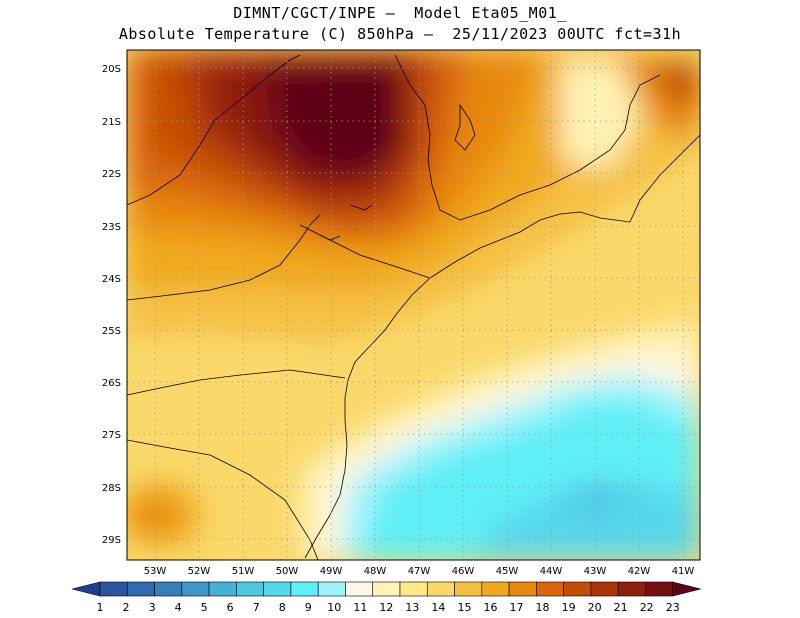 This screenshot has width=800, height=618. What do you see at coordinates (111, 69) in the screenshot?
I see `lat-label: 20S` at bounding box center [111, 69].